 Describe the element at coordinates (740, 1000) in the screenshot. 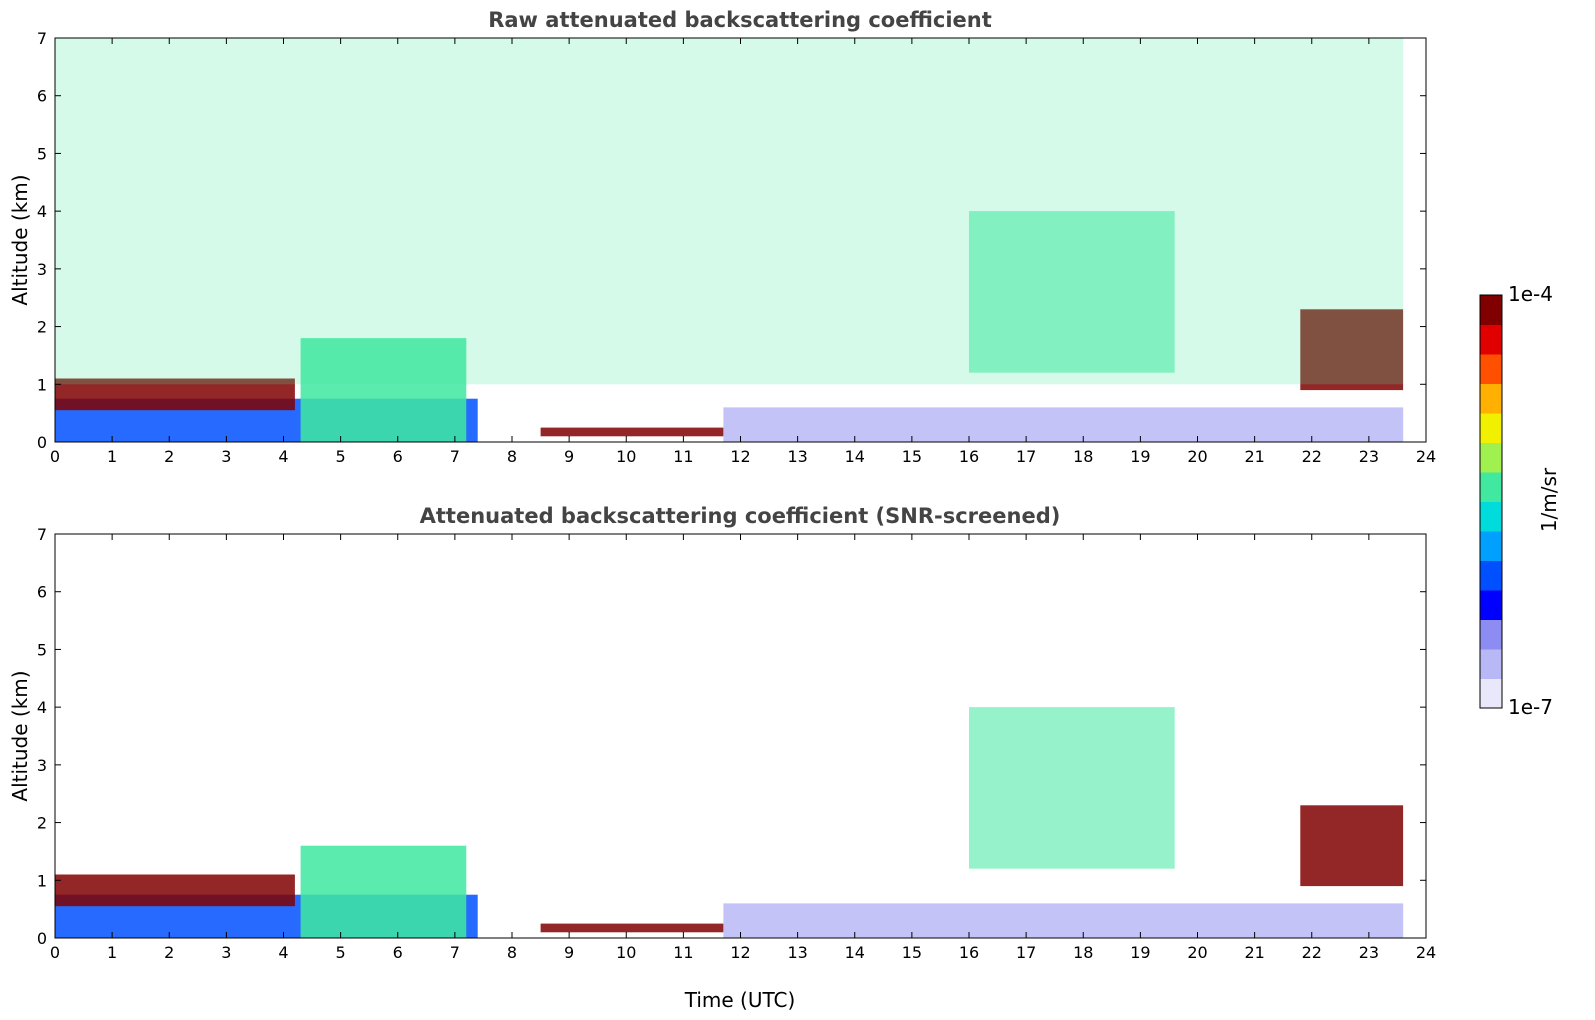

I see `x-axis-label: Time (UTC)` at that location.